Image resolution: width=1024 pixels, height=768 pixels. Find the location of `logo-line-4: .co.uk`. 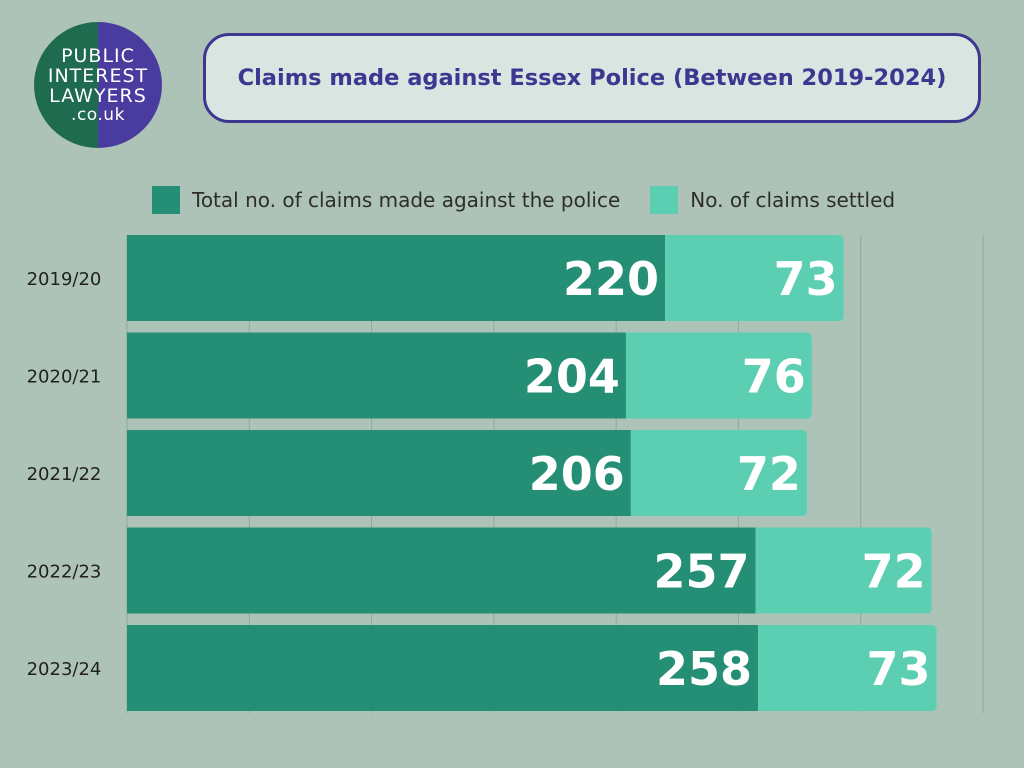

logo-line-4: .co.uk is located at coordinates (98, 115).